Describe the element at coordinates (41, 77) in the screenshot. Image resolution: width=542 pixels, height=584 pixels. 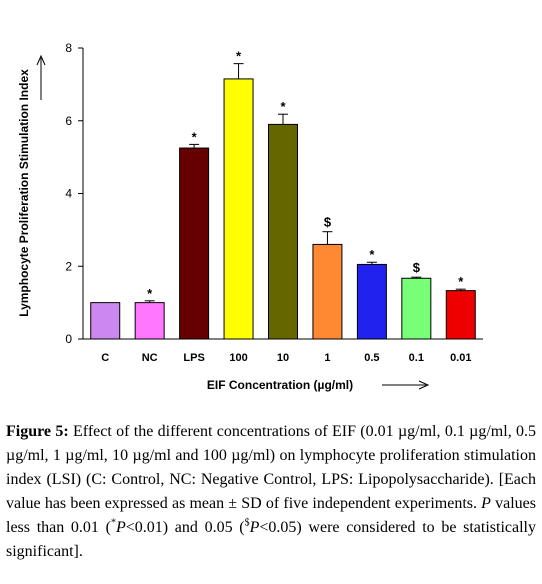
I see `y-axis-arrow` at that location.